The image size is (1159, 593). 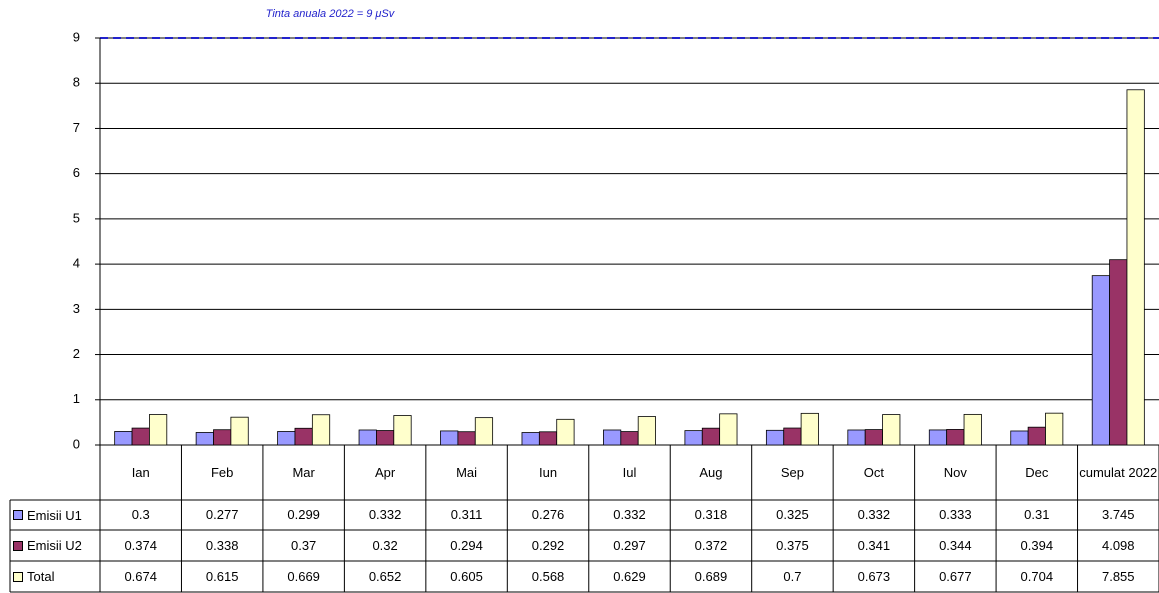 I want to click on category-label: Mai, so click(x=467, y=472).